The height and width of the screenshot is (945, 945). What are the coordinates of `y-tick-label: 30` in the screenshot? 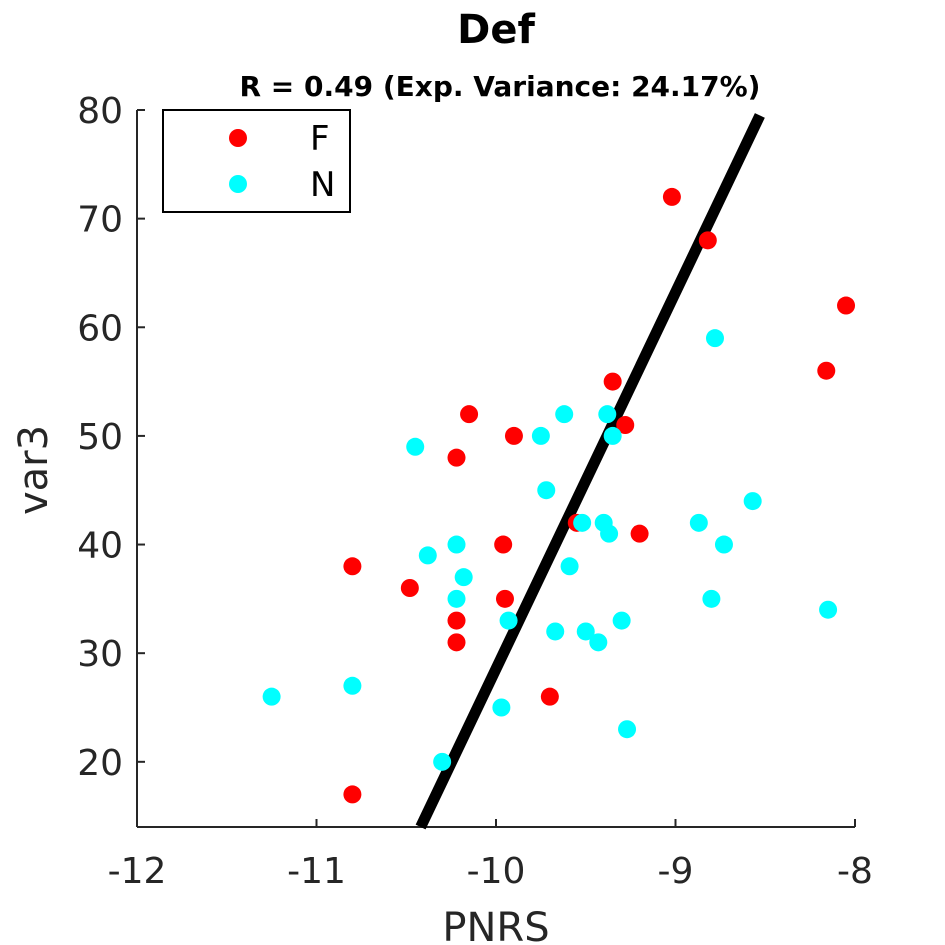 It's located at (100, 654).